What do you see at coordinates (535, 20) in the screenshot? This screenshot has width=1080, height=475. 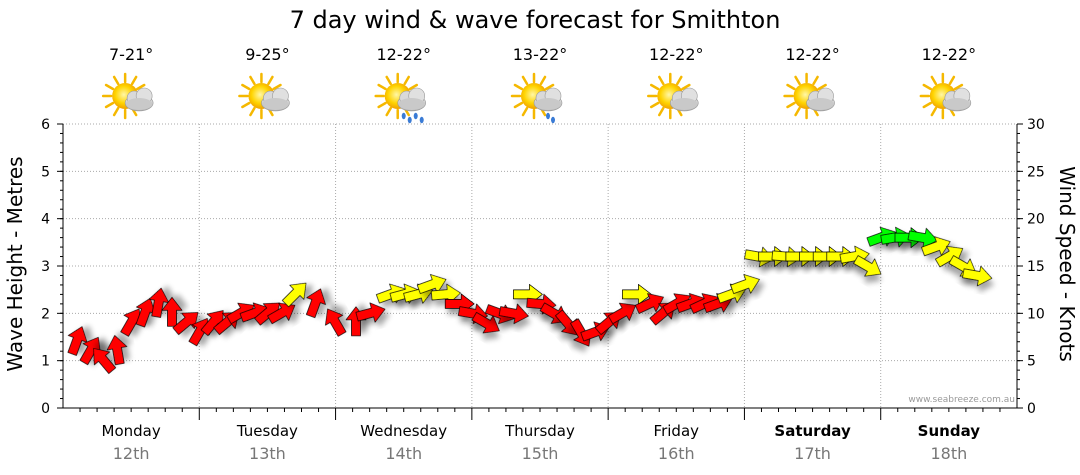 I see `chart-title: 7 day wind & wave forecast for Smithton` at bounding box center [535, 20].